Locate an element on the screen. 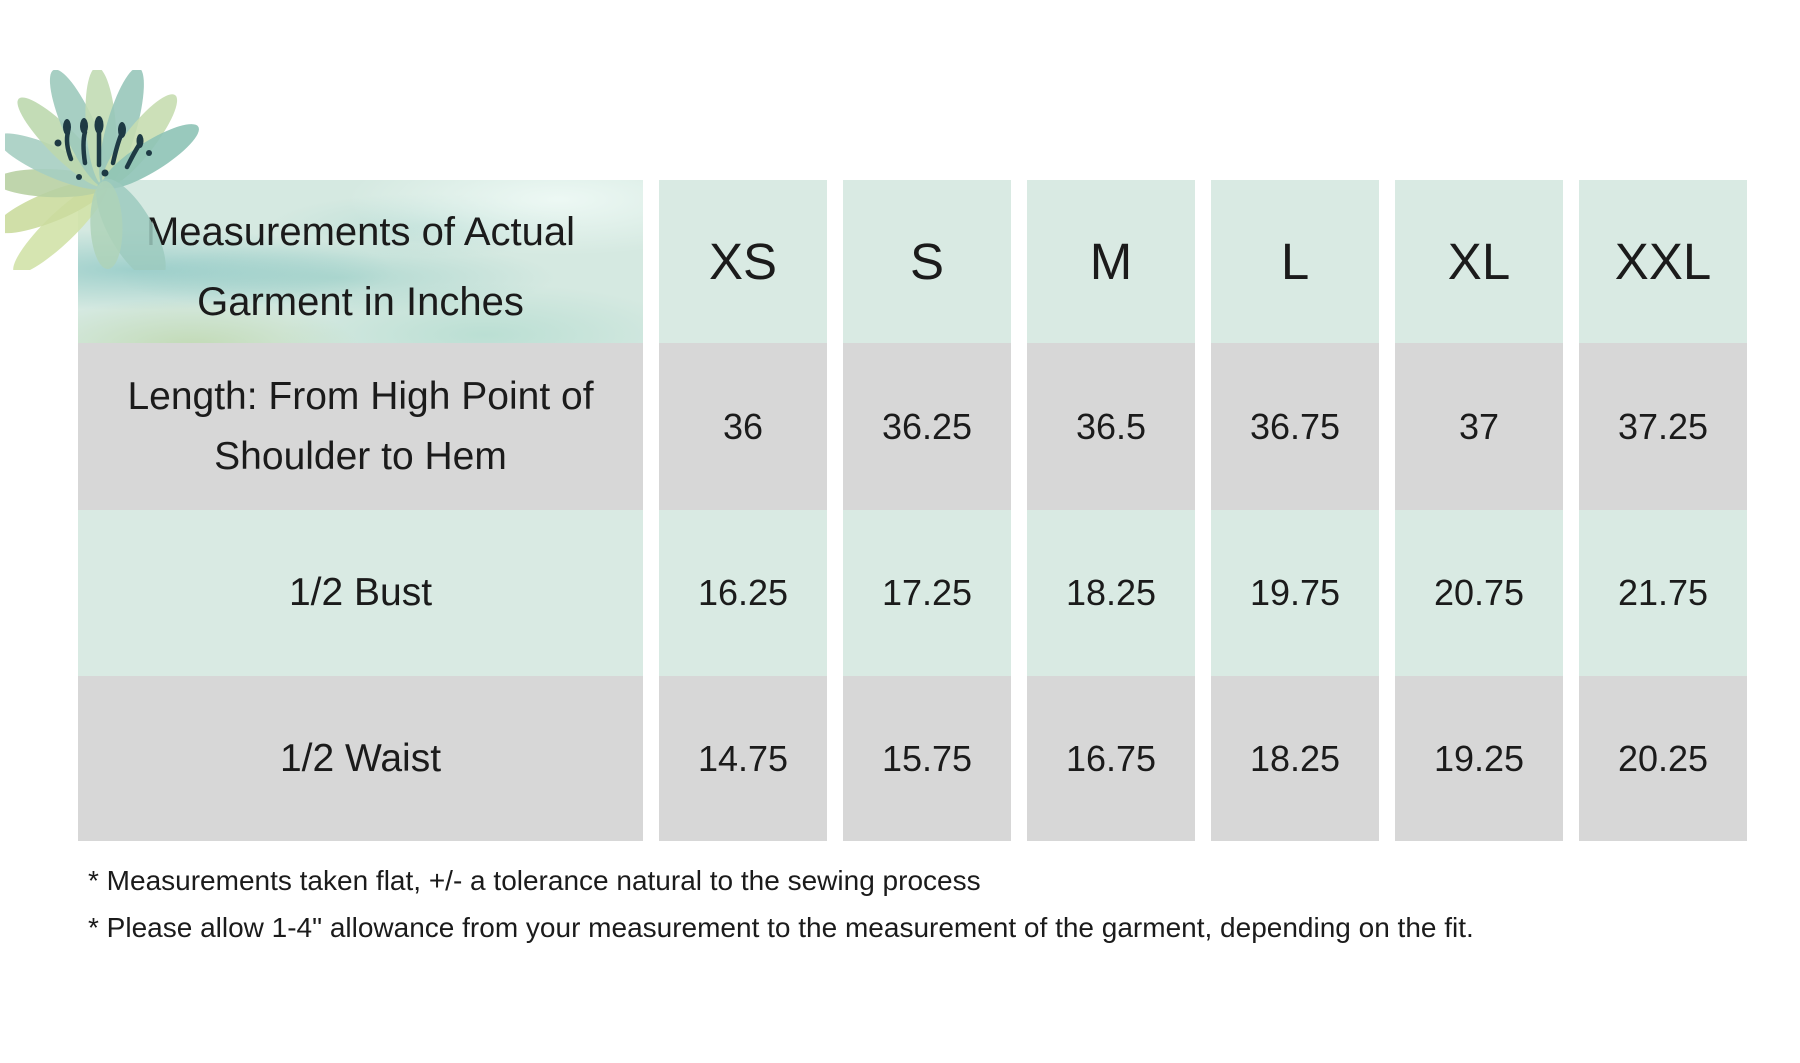 This screenshot has width=1800, height=1063. table-title-line2: Garment in Inches is located at coordinates (360, 301).